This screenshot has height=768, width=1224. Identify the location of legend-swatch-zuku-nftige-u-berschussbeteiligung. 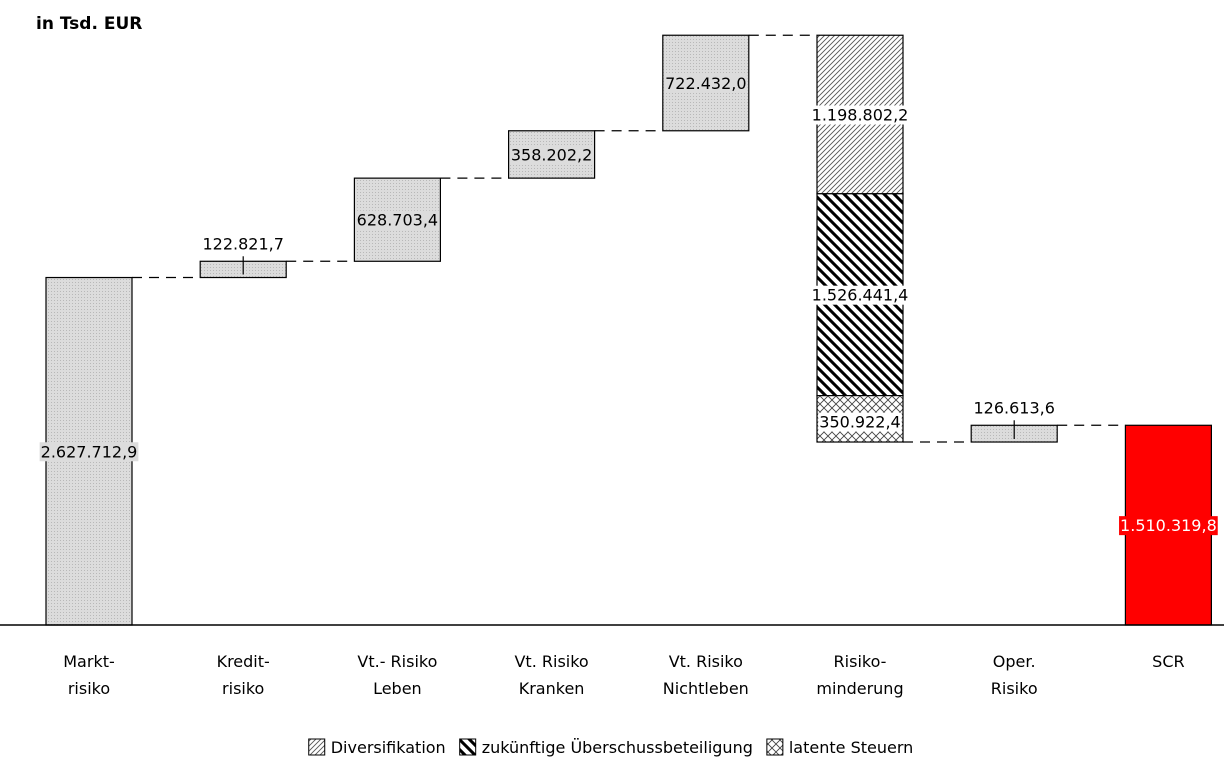
(468, 747).